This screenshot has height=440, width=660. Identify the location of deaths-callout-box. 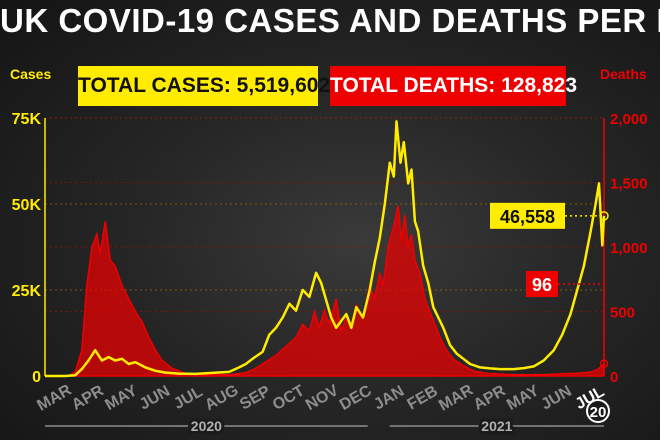
(542, 284).